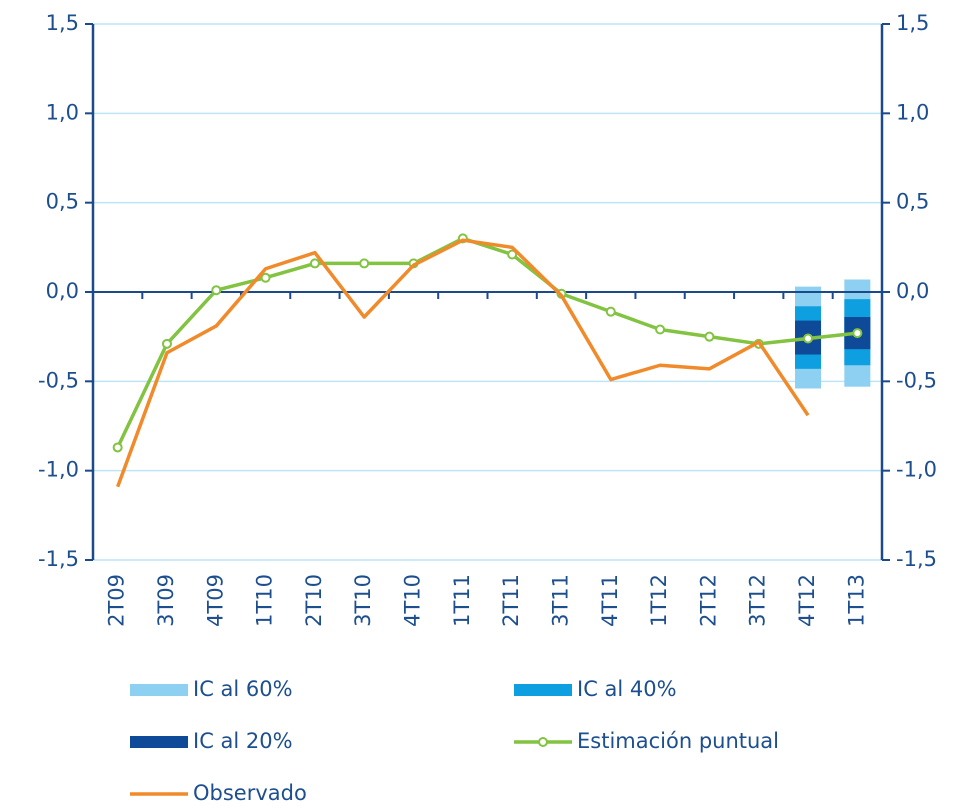 The width and height of the screenshot is (960, 808). What do you see at coordinates (627, 689) in the screenshot?
I see `legend-label: IC al 40%` at bounding box center [627, 689].